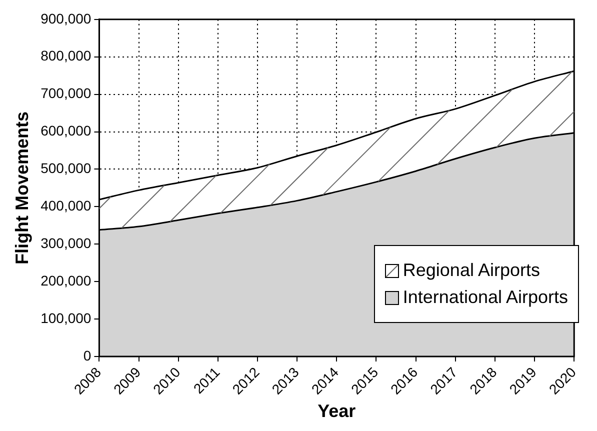 This screenshot has width=597, height=431. I want to click on y-tick-label: 400,000, so click(66, 206).